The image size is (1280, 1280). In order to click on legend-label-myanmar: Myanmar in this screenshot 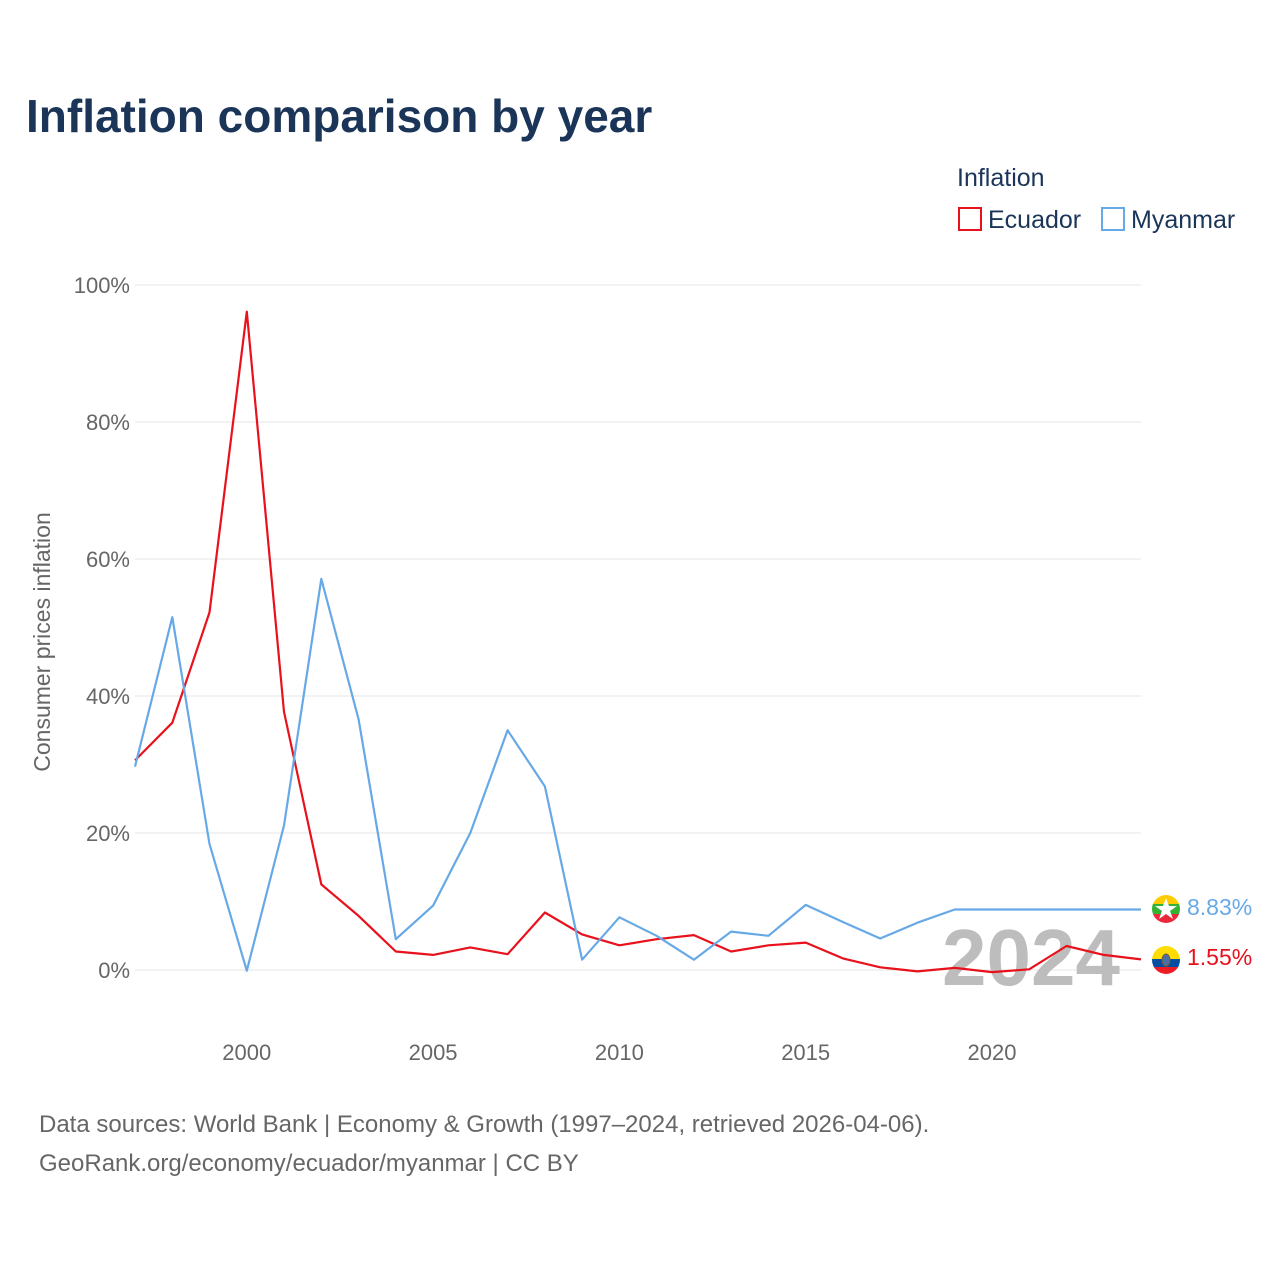, I will do `click(1183, 220)`.